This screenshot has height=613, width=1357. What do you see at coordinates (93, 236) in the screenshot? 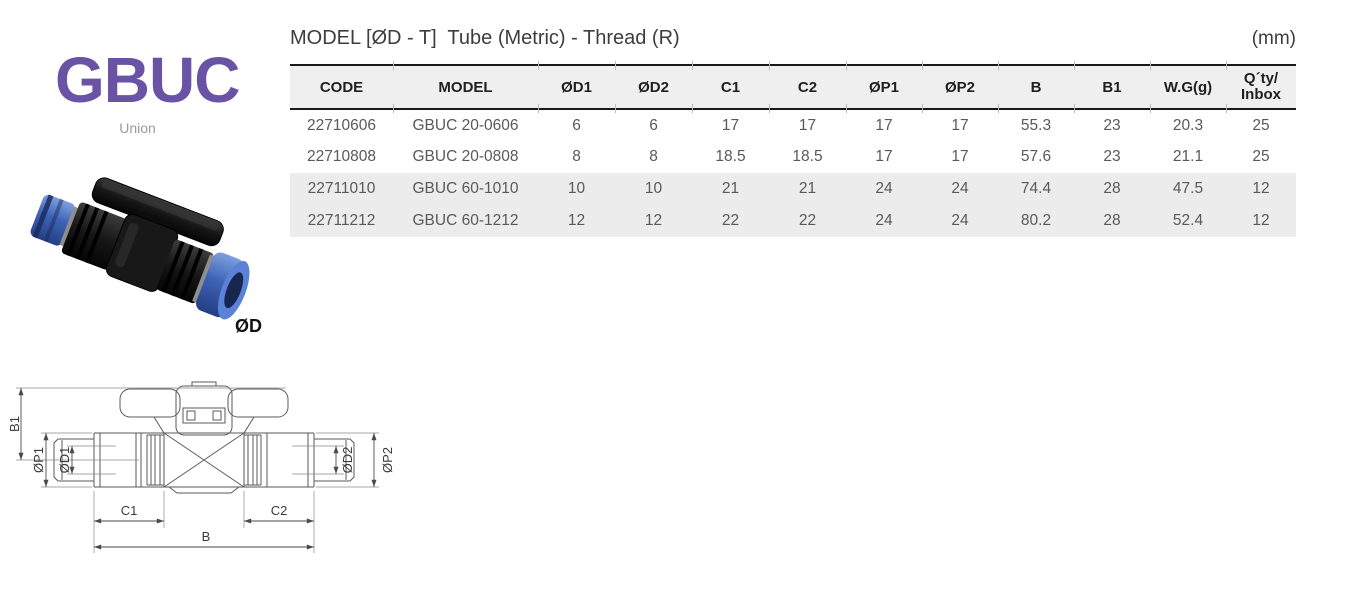
I see `left-body` at bounding box center [93, 236].